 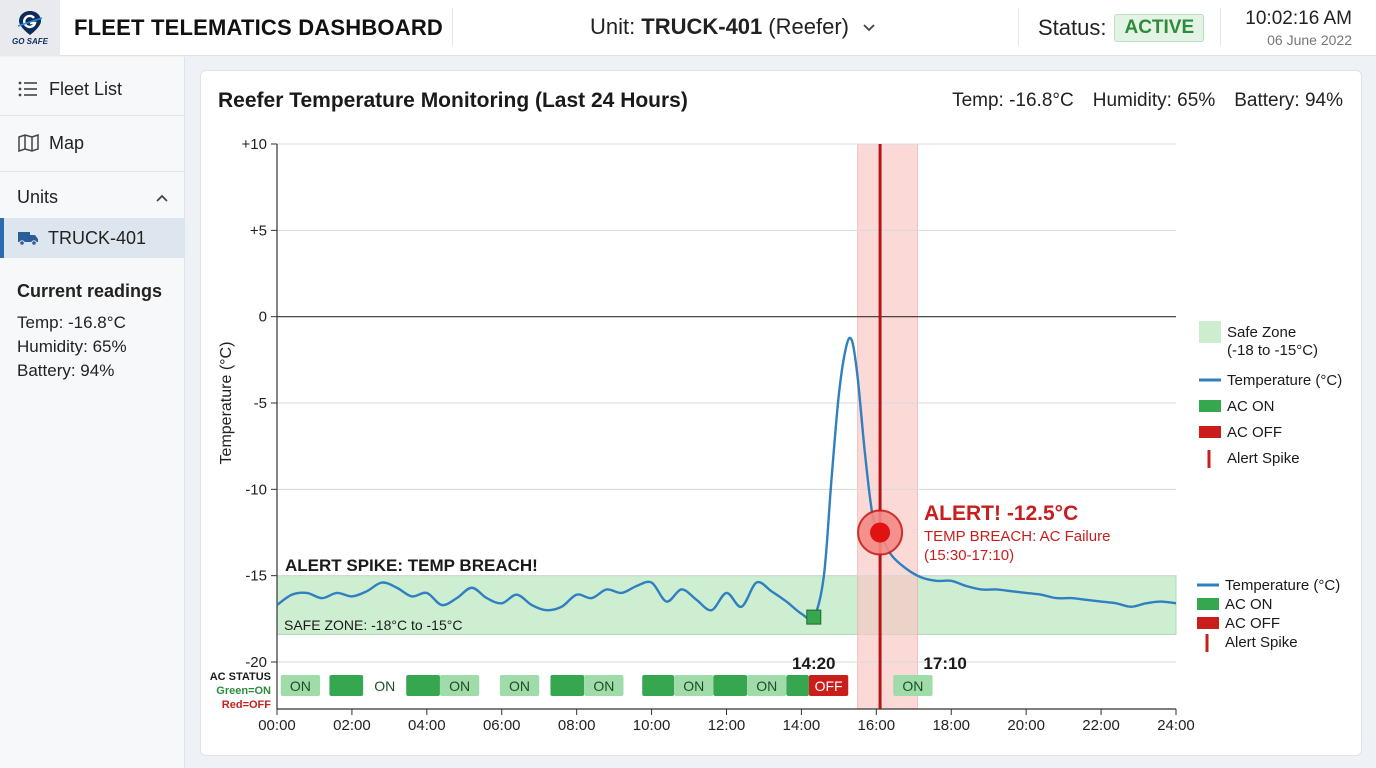 I want to click on x-tick-label: 24:00, so click(x=1176, y=725).